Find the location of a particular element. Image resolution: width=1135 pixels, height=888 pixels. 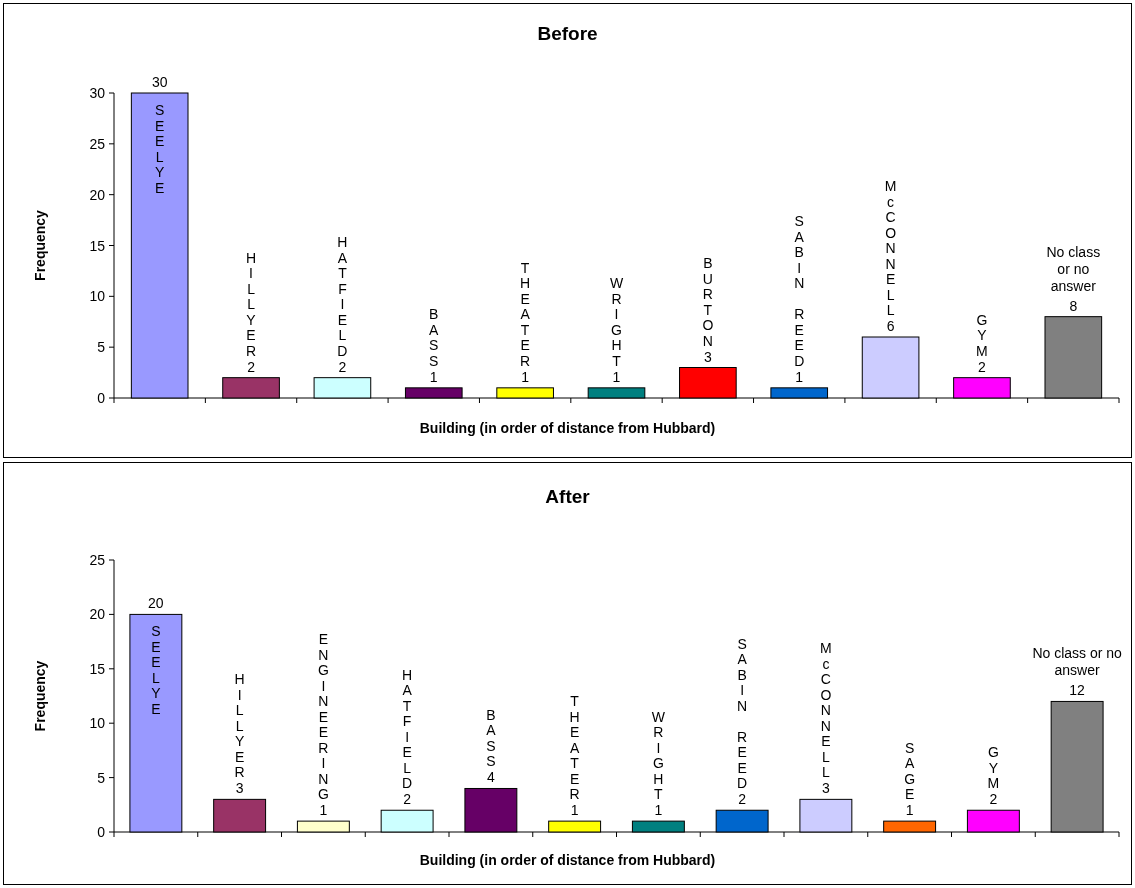

data-label: 4 is located at coordinates (490, 777).